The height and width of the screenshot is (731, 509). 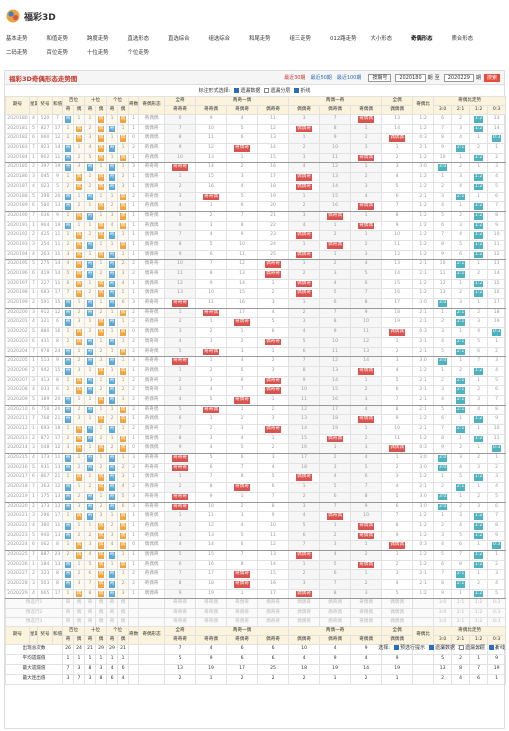 What do you see at coordinates (491, 77) in the screenshot?
I see `search-button: 搜索` at bounding box center [491, 77].